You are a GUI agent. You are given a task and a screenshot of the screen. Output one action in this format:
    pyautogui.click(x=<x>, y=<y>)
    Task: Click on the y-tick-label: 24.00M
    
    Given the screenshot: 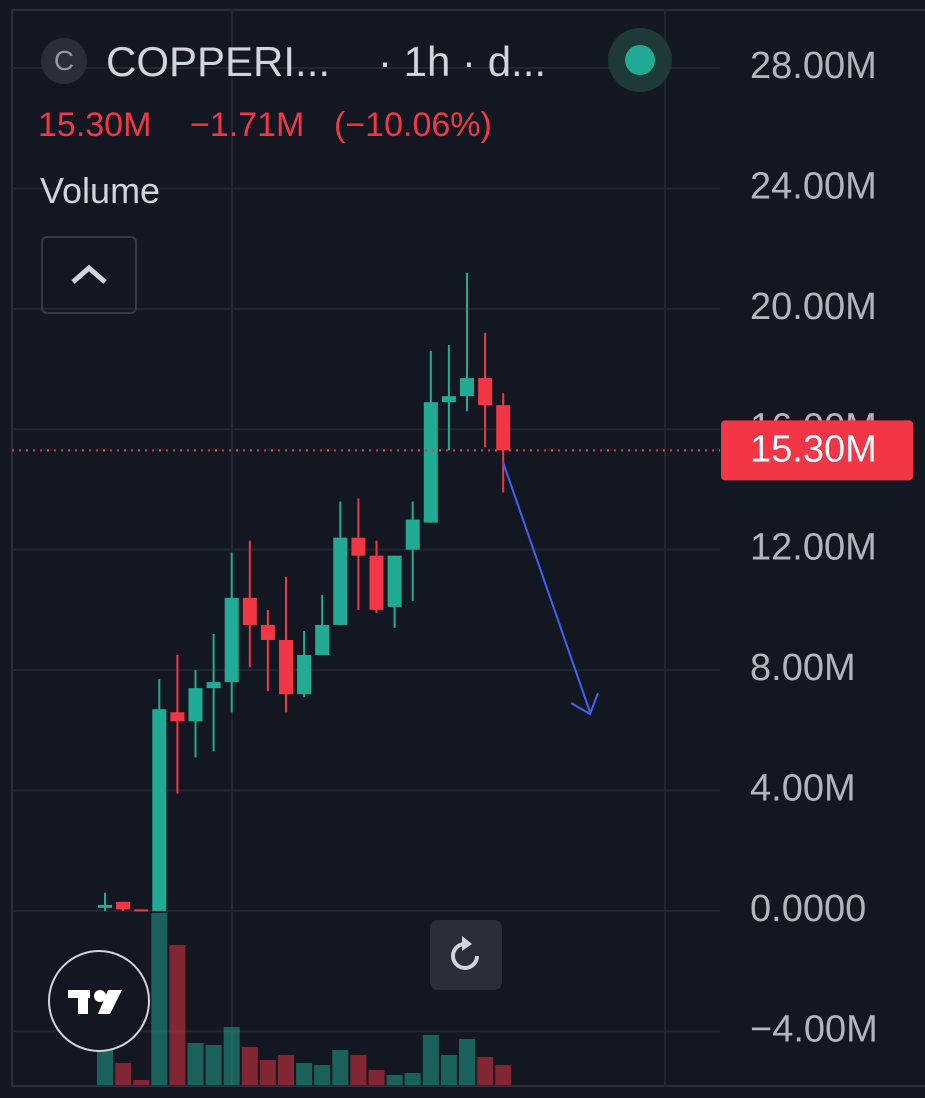 What is the action you would take?
    pyautogui.click(x=813, y=186)
    